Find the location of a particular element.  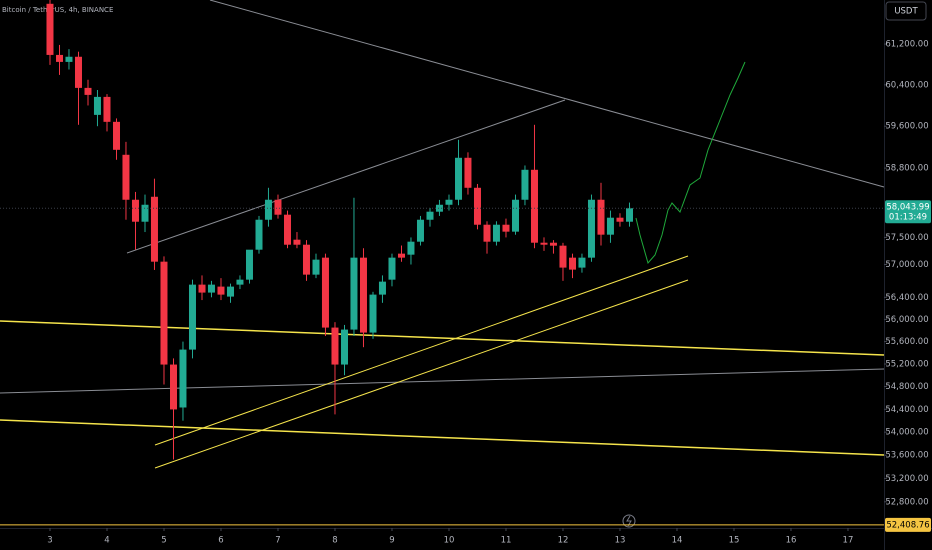

y-tick-label: 53,200.00 is located at coordinates (906, 479).